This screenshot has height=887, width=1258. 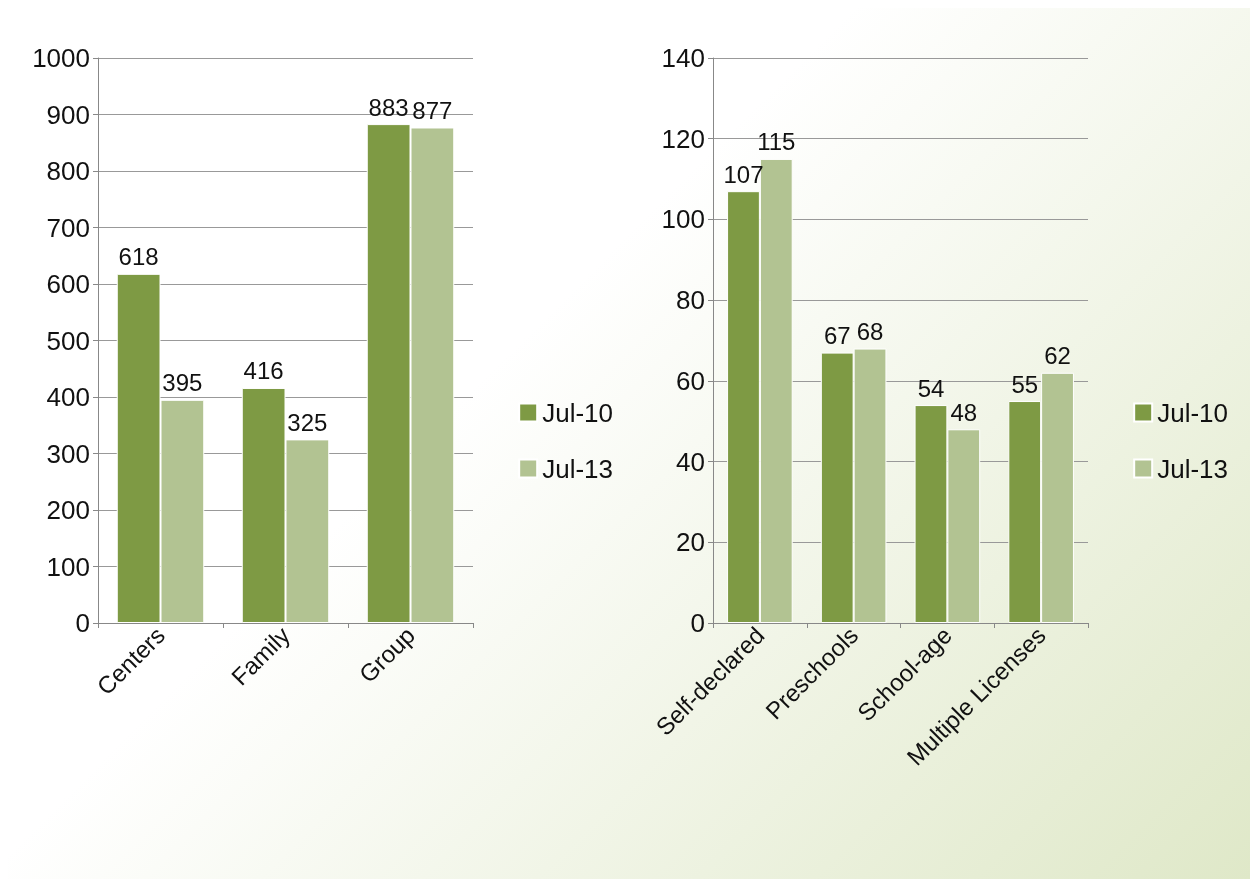 I want to click on y-tick-label: 80, so click(x=690, y=300).